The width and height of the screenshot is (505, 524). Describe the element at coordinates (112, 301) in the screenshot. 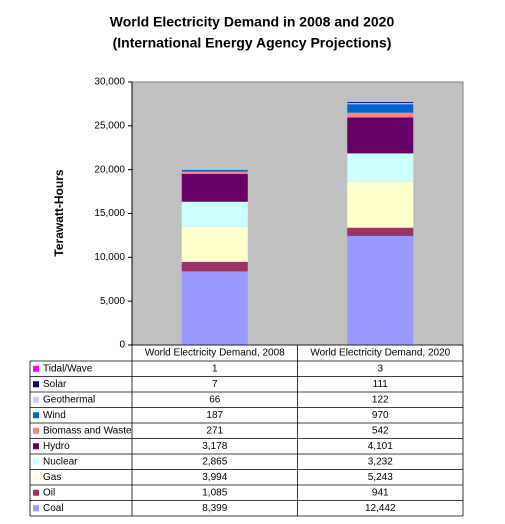

I see `y-tick-label: 5,000` at that location.